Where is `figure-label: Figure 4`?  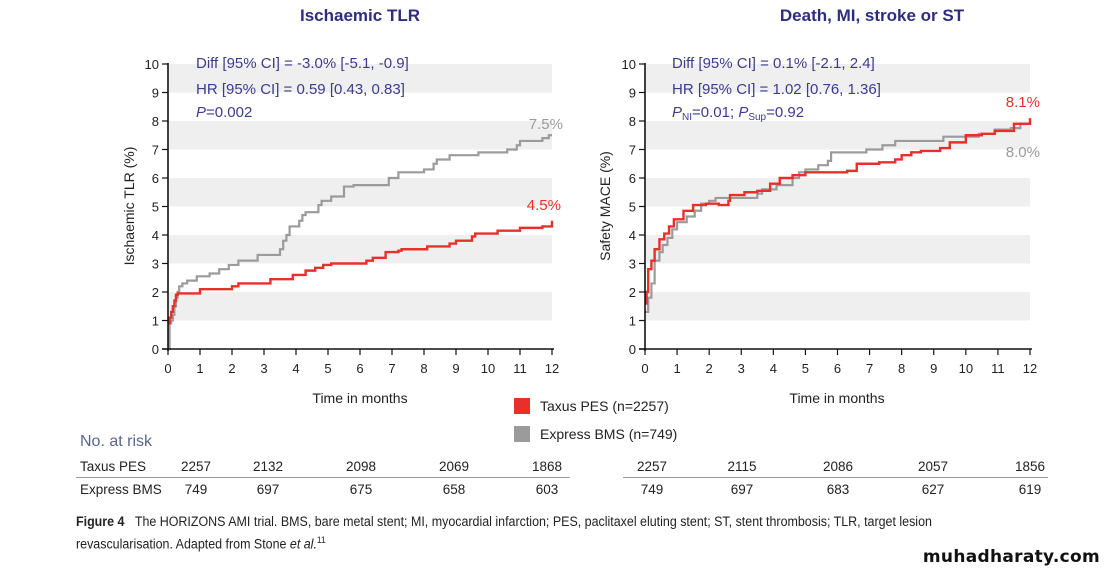 figure-label: Figure 4 is located at coordinates (100, 521).